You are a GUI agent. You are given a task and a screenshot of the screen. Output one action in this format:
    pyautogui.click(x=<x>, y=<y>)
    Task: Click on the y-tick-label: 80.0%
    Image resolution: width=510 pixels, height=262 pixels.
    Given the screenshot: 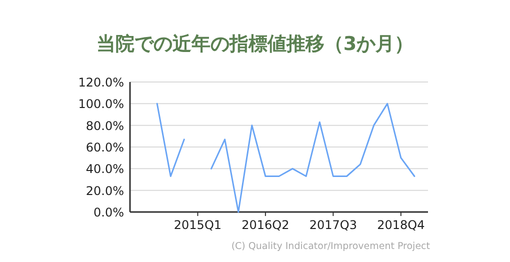 What is the action you would take?
    pyautogui.click(x=105, y=125)
    